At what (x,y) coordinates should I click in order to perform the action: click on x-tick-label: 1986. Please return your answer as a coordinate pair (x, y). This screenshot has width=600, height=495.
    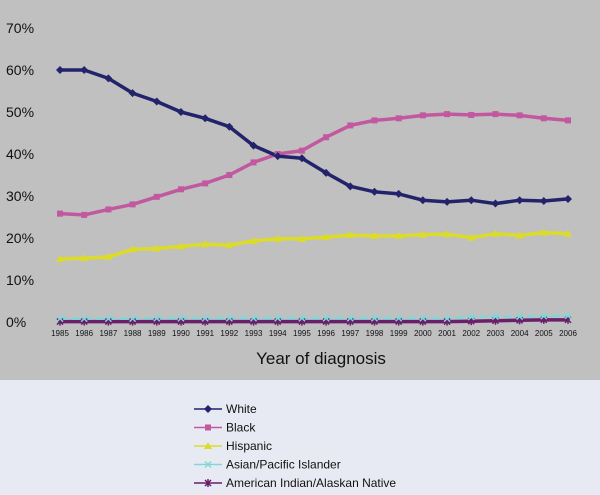
    Looking at the image, I should click on (84, 333).